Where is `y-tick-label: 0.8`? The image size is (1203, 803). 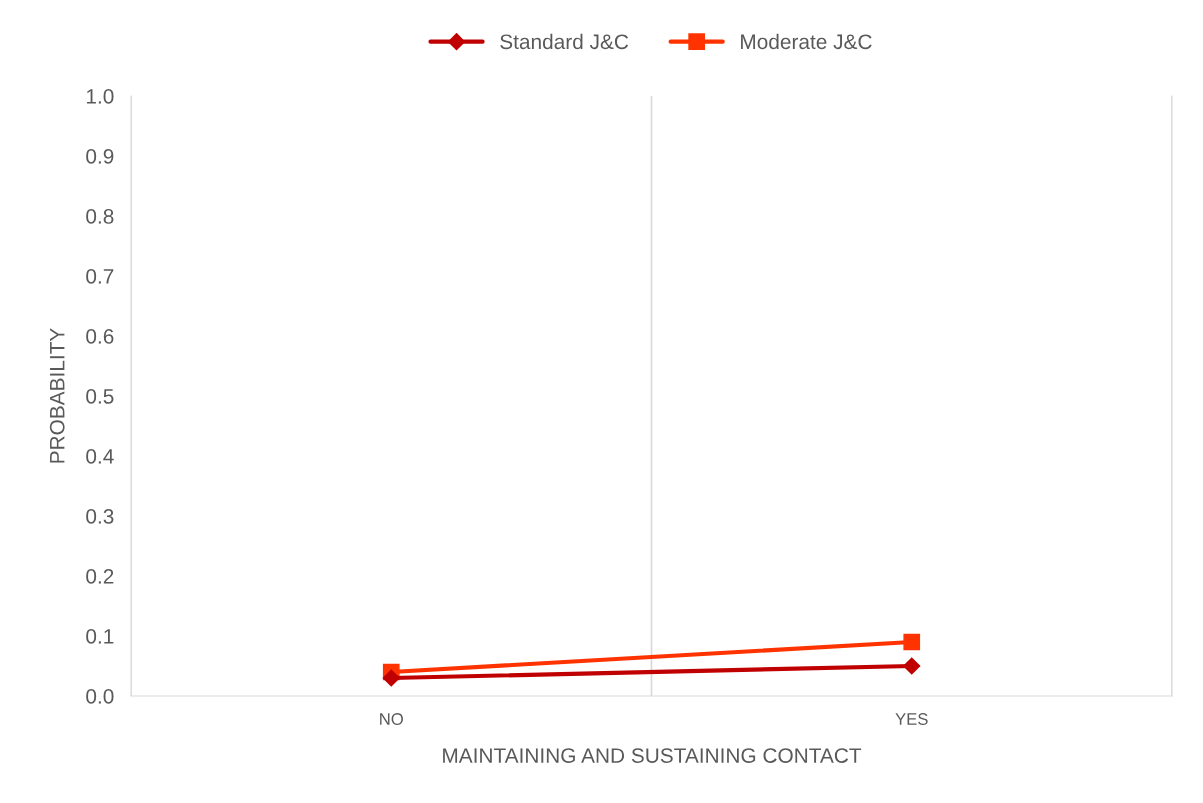 y-tick-label: 0.8 is located at coordinates (100, 216).